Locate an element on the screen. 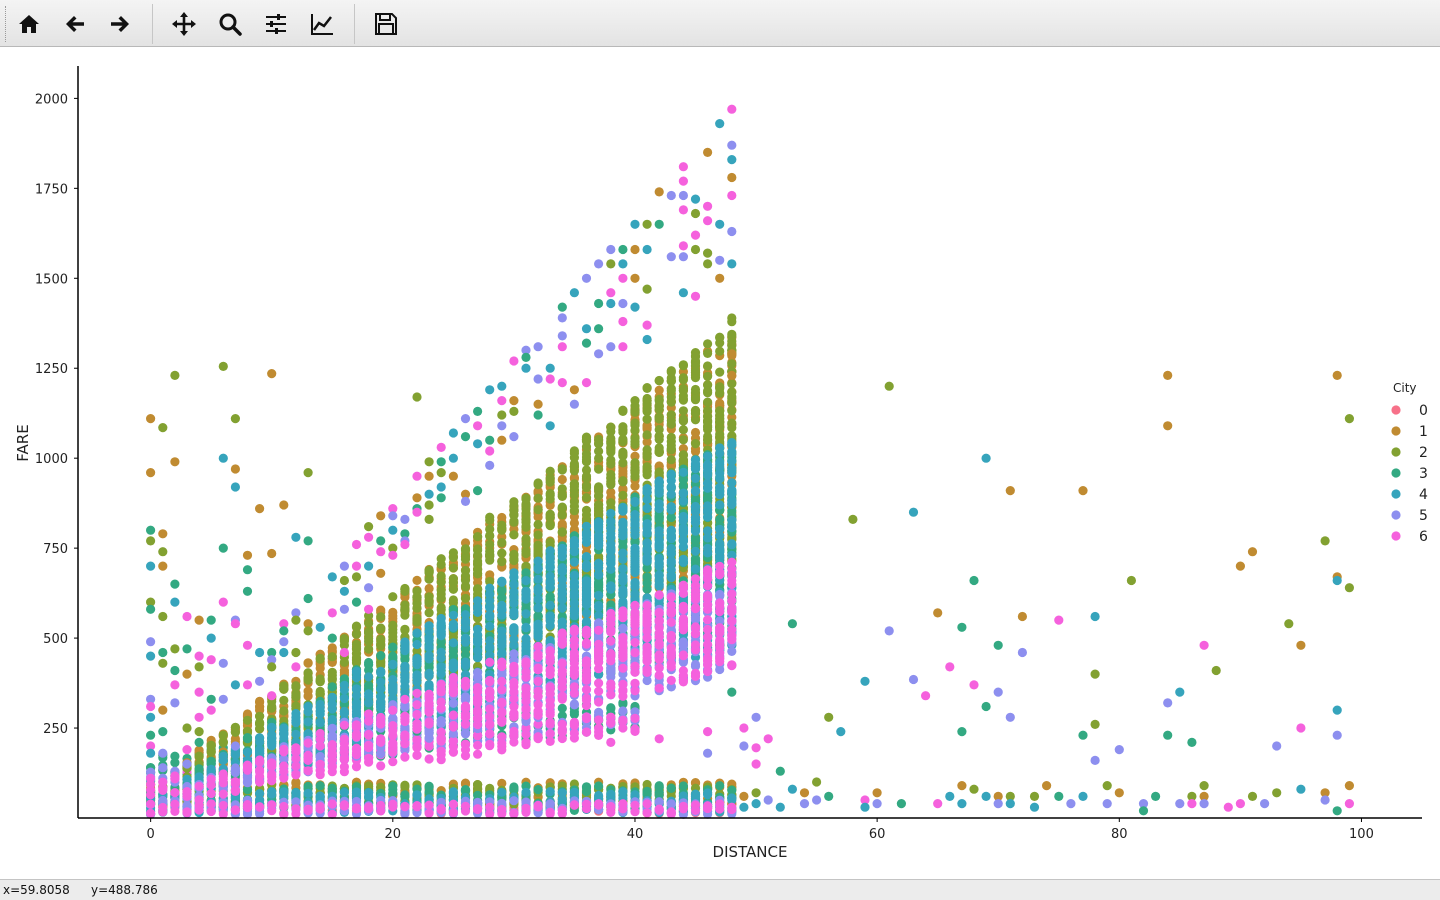 This screenshot has width=1440, height=900. save-button is located at coordinates (386, 24).